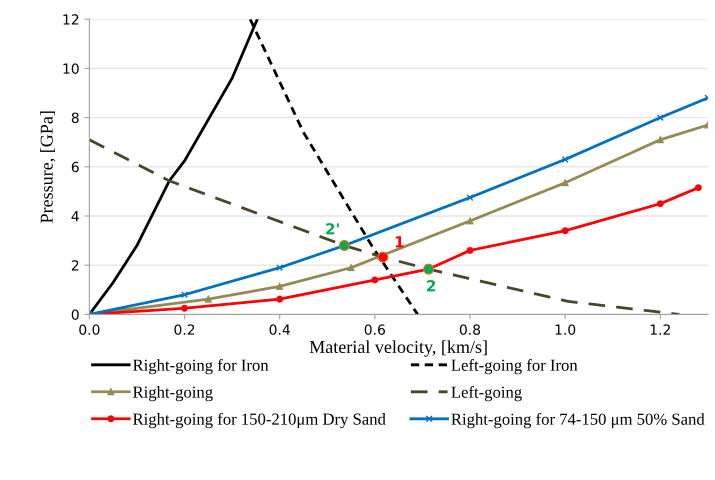 Image resolution: width=715 pixels, height=480 pixels. What do you see at coordinates (89, 329) in the screenshot?
I see `x-tick-label: 0.0` at bounding box center [89, 329].